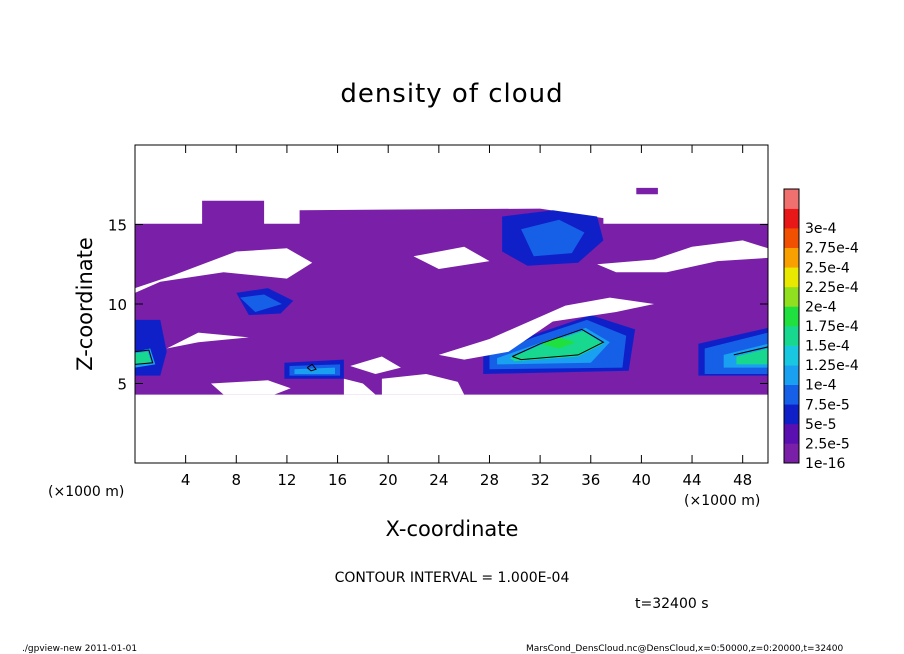 The width and height of the screenshot is (904, 654). Describe the element at coordinates (85, 304) in the screenshot. I see `y-axis-label: Z-coordinate` at that location.